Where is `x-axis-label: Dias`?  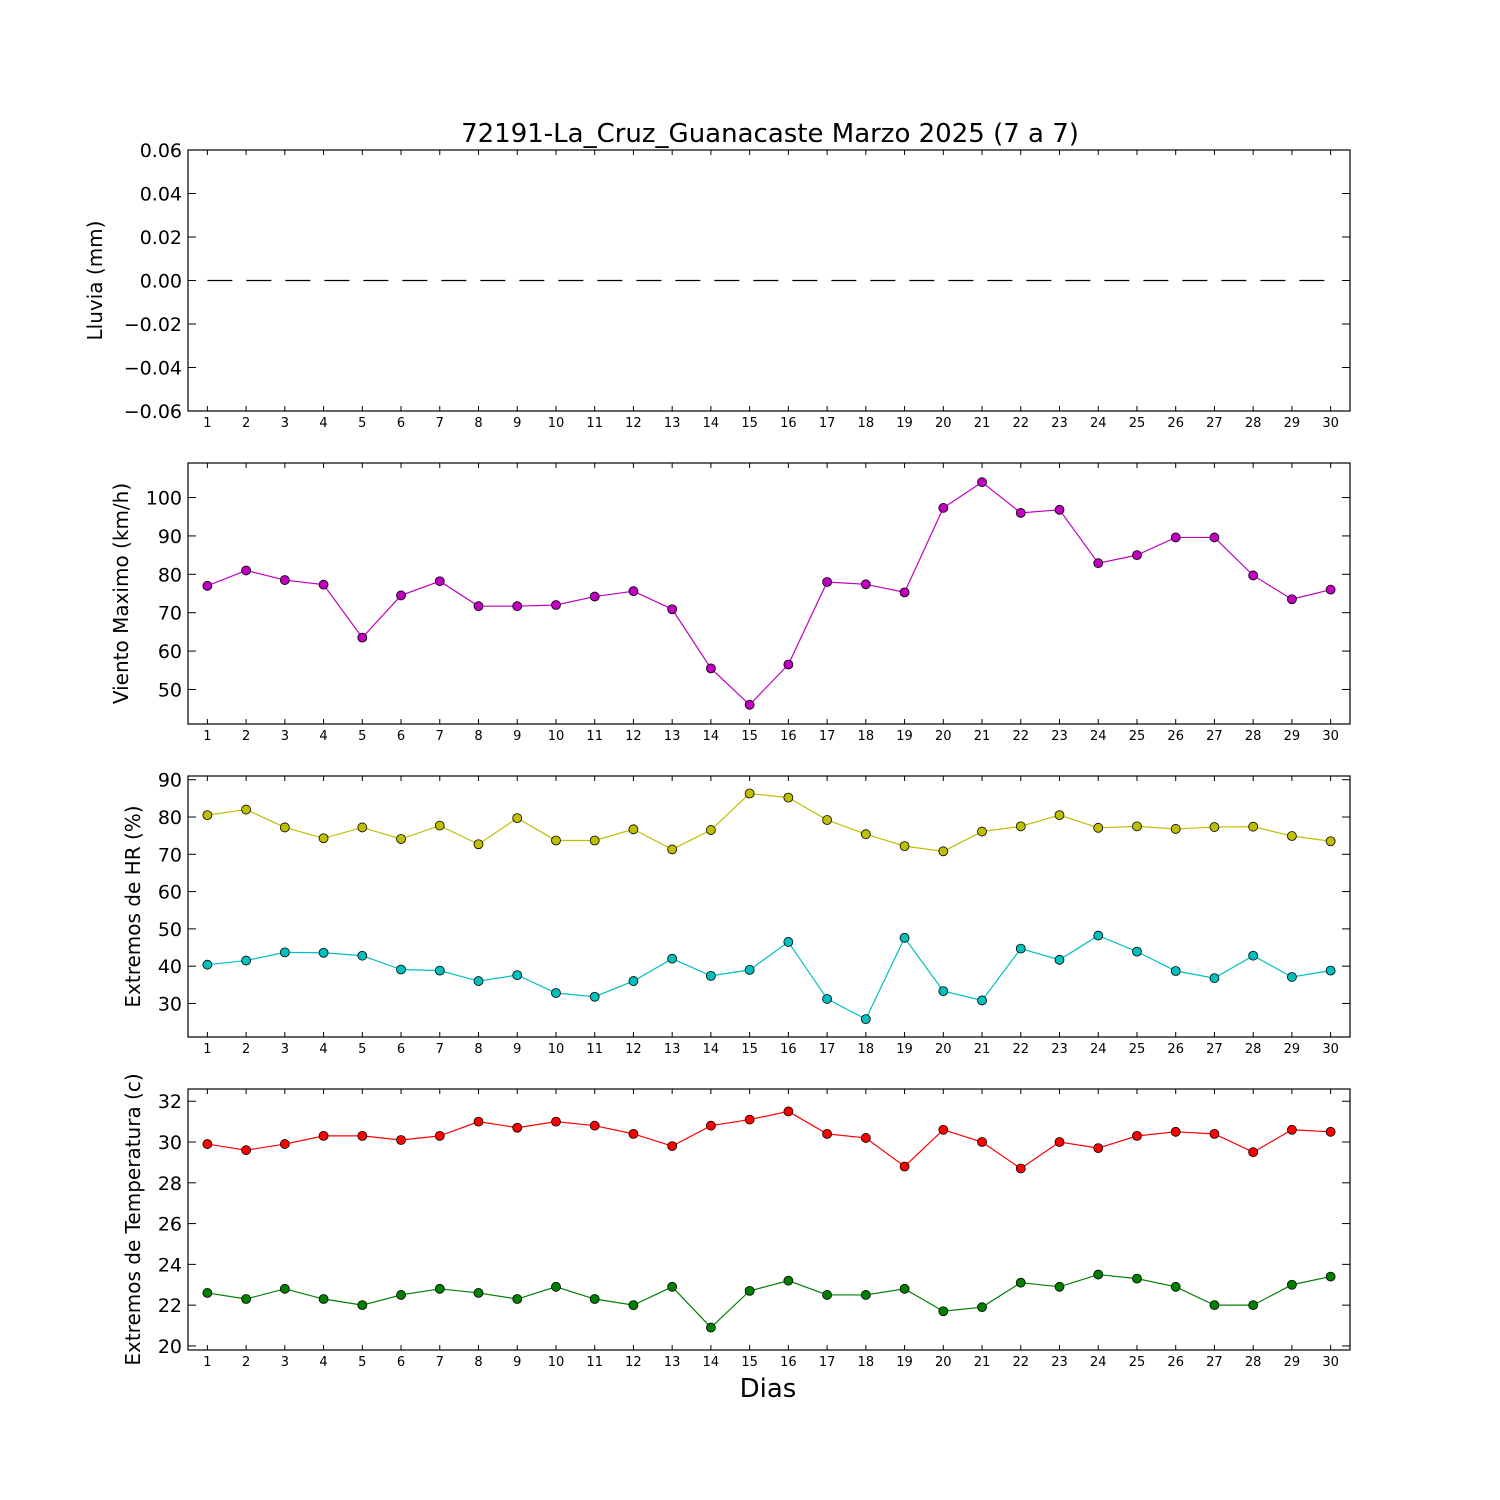
x-axis-label: Dias is located at coordinates (768, 1389).